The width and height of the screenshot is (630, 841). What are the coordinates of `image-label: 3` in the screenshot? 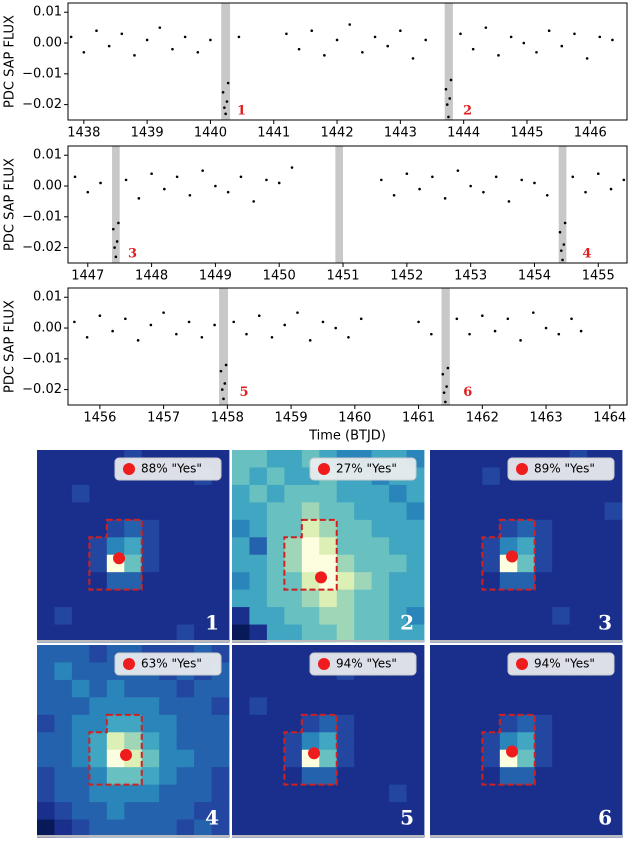 It's located at (605, 623).